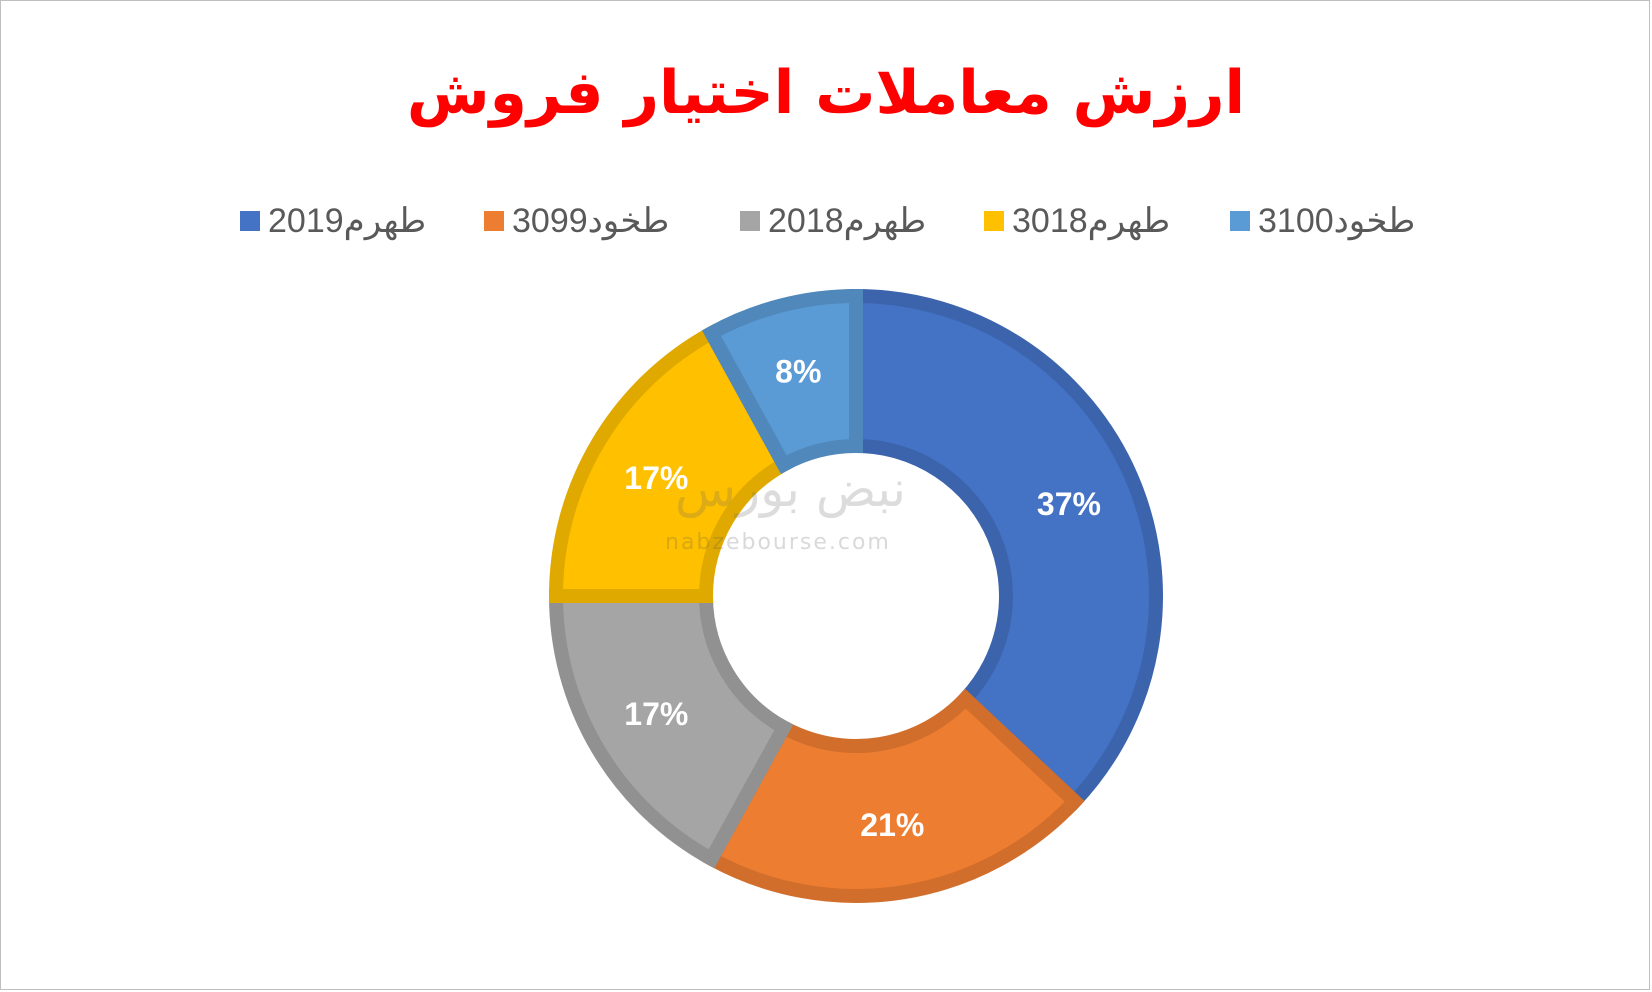  I want to click on legend-item-3: طهرم2018, so click(833, 221).